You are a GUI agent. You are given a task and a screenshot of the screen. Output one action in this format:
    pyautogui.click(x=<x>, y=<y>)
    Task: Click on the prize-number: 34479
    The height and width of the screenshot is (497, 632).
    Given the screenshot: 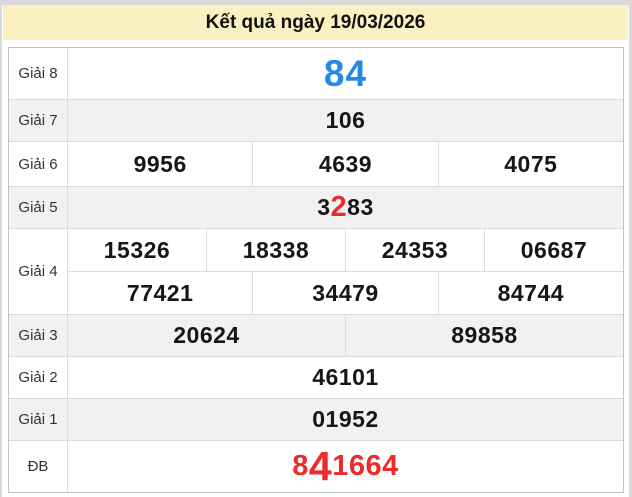 What is the action you would take?
    pyautogui.click(x=346, y=293)
    